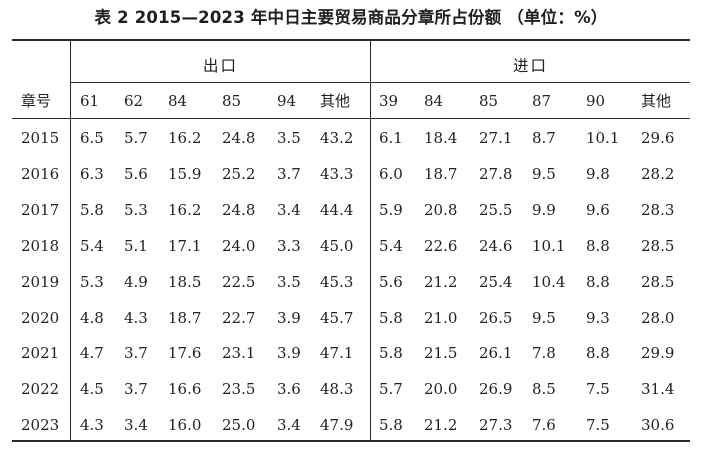  I want to click on export-value-cell: 18.7, so click(185, 317).